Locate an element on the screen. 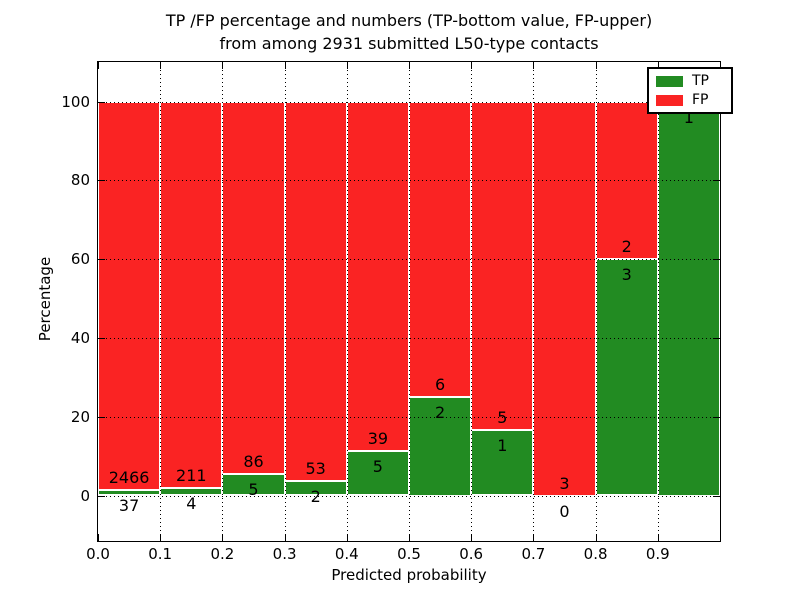  bar-fp-count-label: 3 is located at coordinates (564, 483).